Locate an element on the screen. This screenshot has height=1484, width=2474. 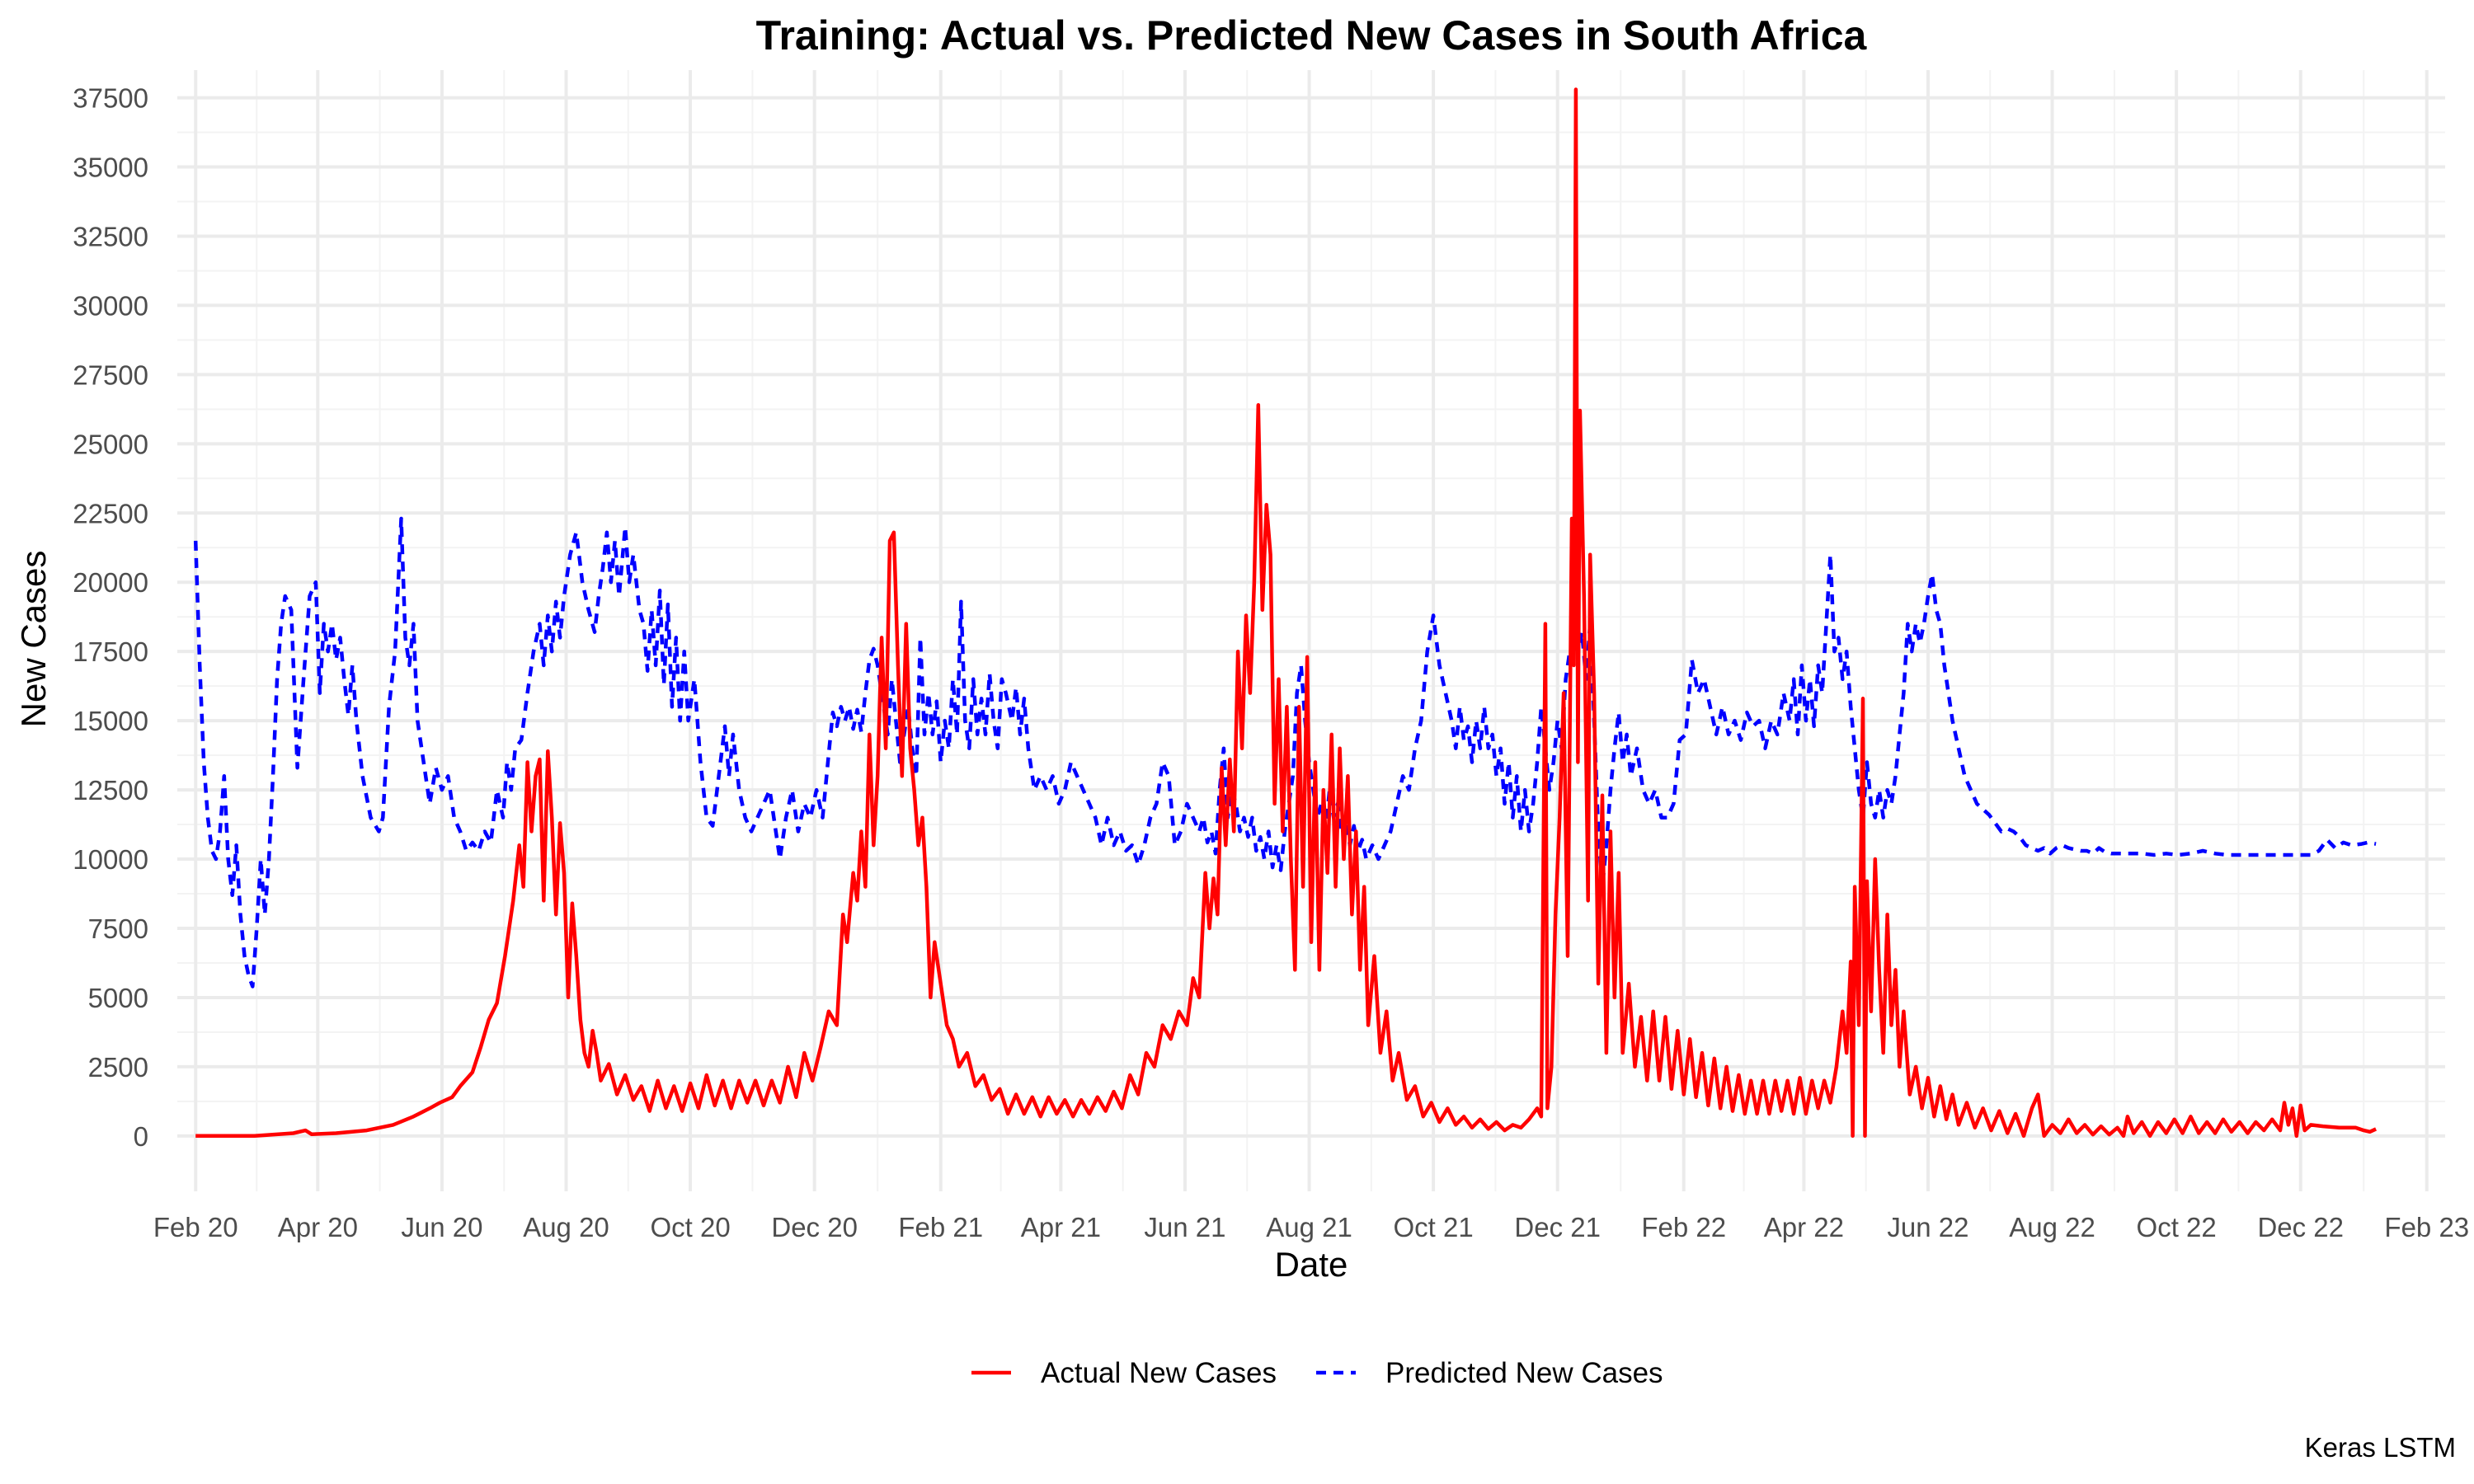
y-tick-label: 12500 is located at coordinates (110, 790).